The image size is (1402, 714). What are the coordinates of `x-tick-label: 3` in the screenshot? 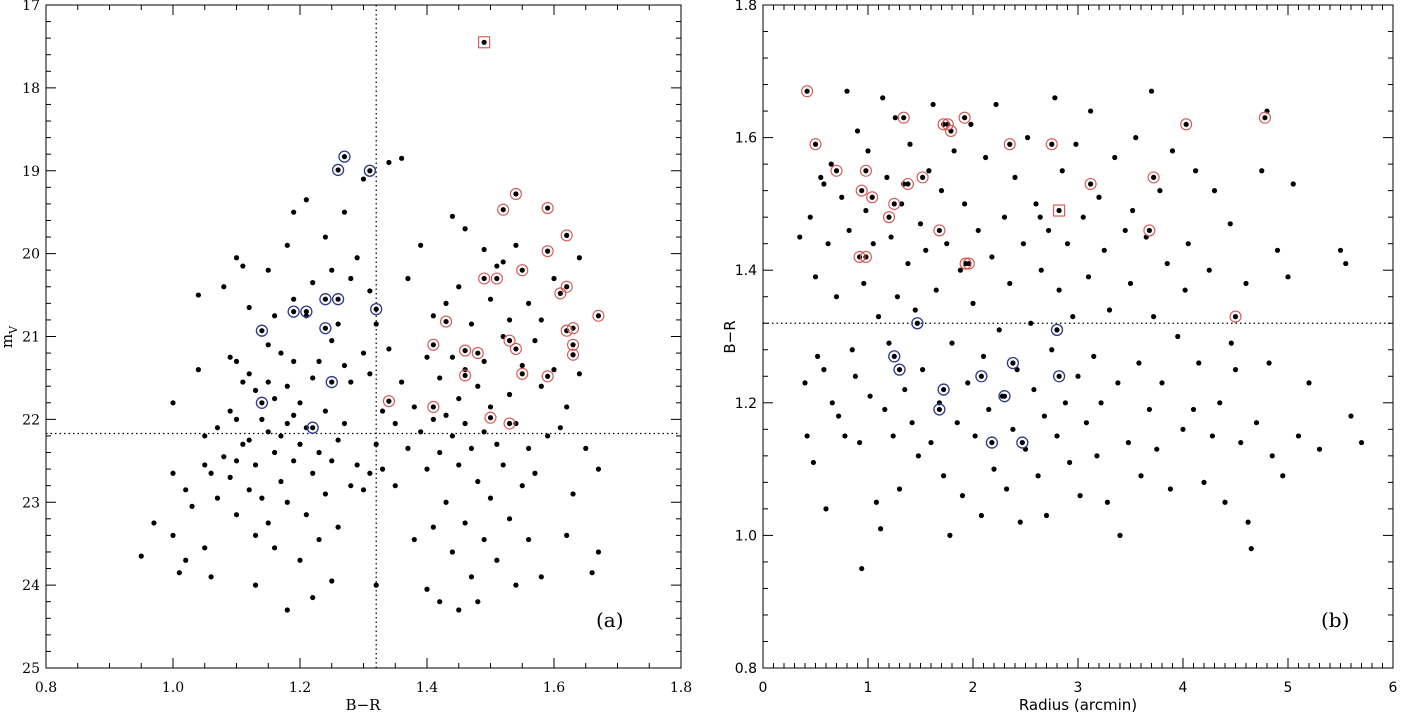 It's located at (1078, 688).